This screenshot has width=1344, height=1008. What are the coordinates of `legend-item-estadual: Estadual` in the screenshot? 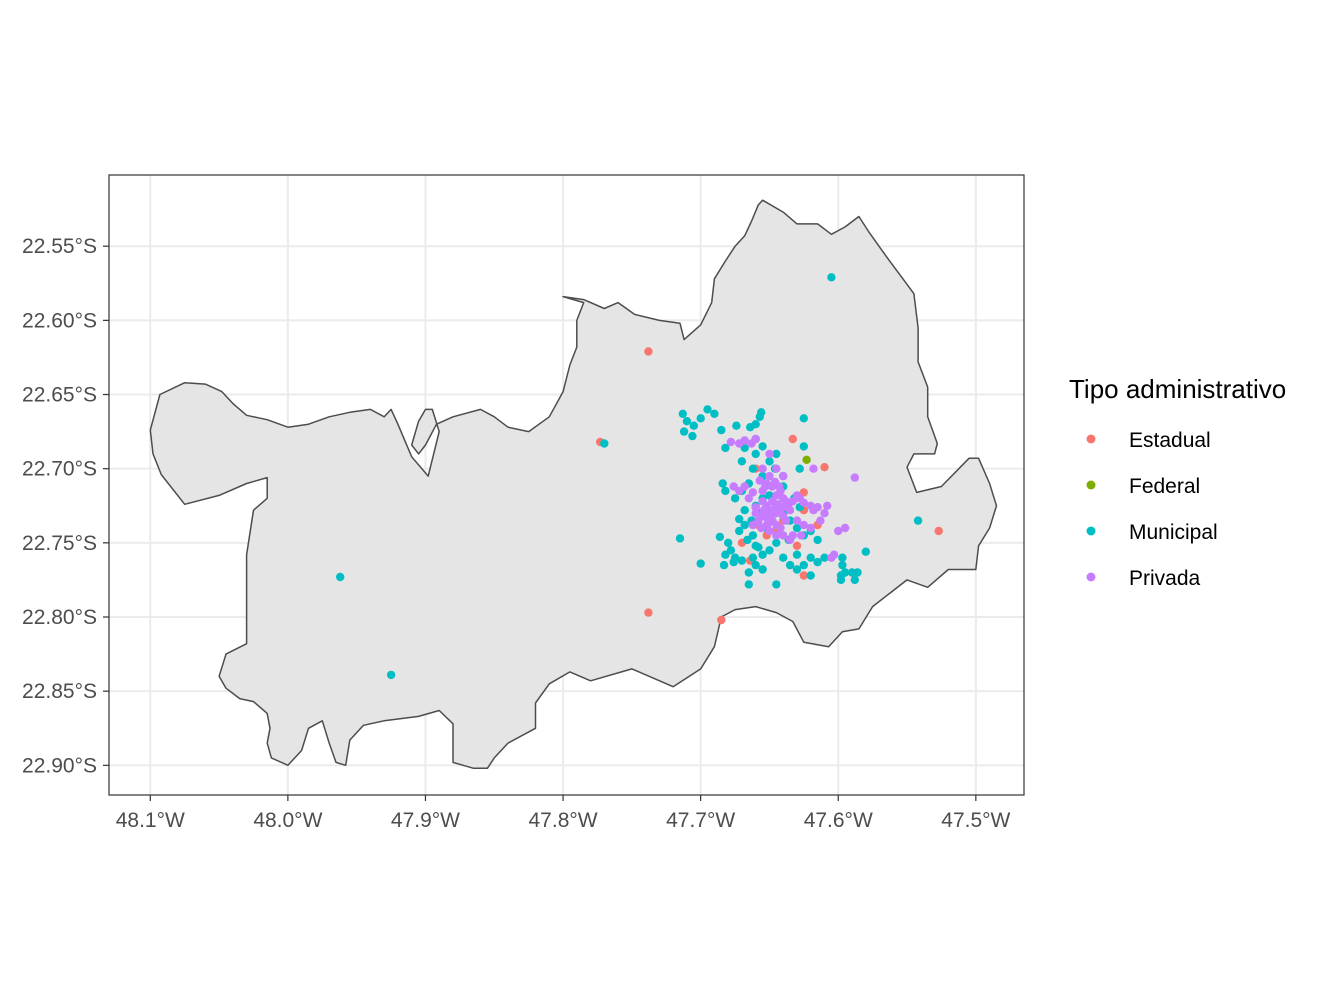 It's located at (1148, 440).